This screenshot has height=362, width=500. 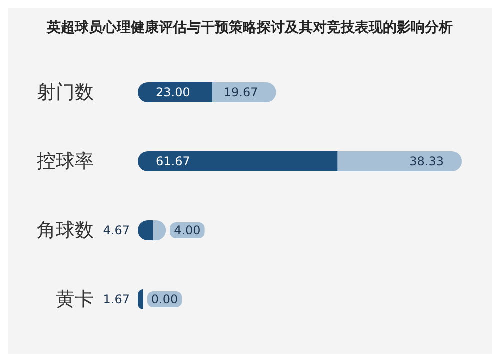 What do you see at coordinates (241, 93) in the screenshot?
I see `data-label: 19.67` at bounding box center [241, 93].